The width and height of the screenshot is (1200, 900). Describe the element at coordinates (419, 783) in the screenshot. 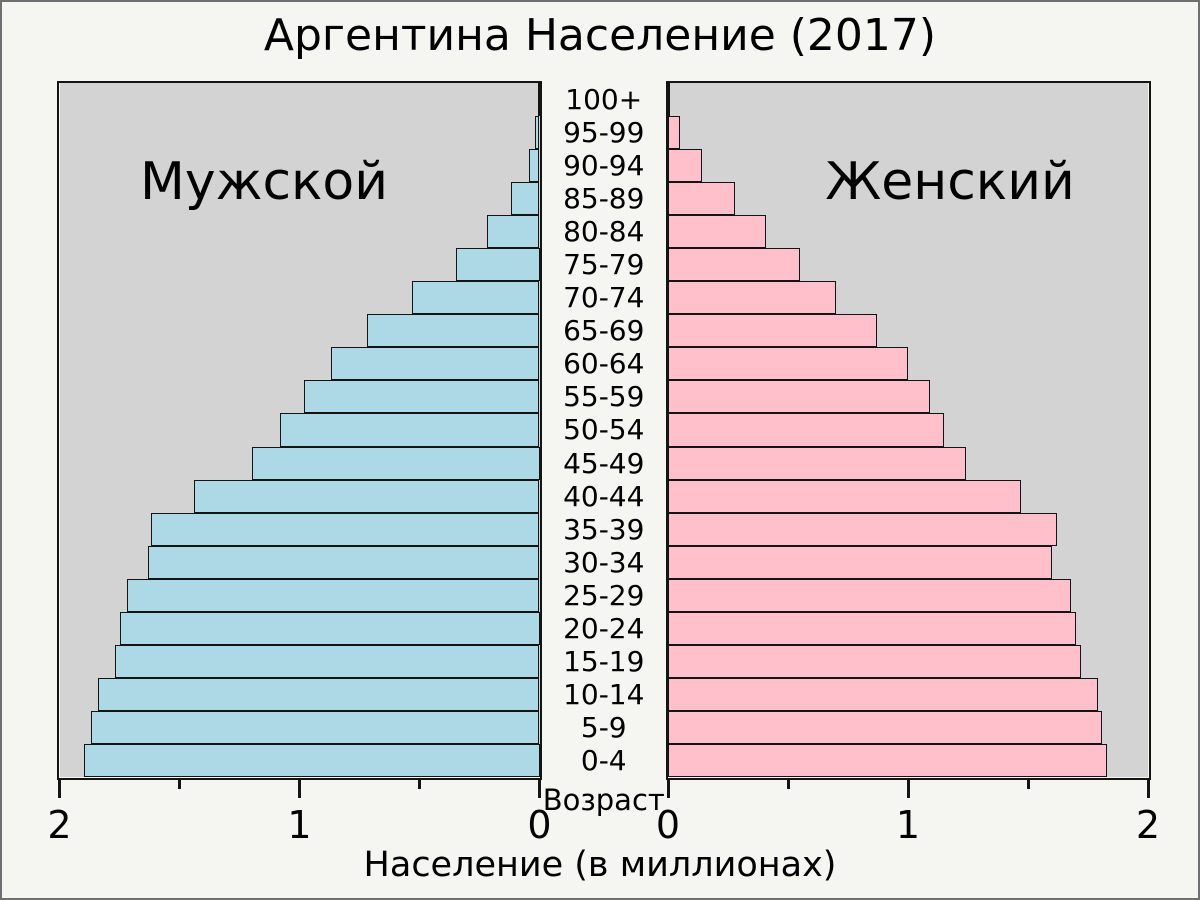

I see `x-minor-tick-left-0.5` at that location.